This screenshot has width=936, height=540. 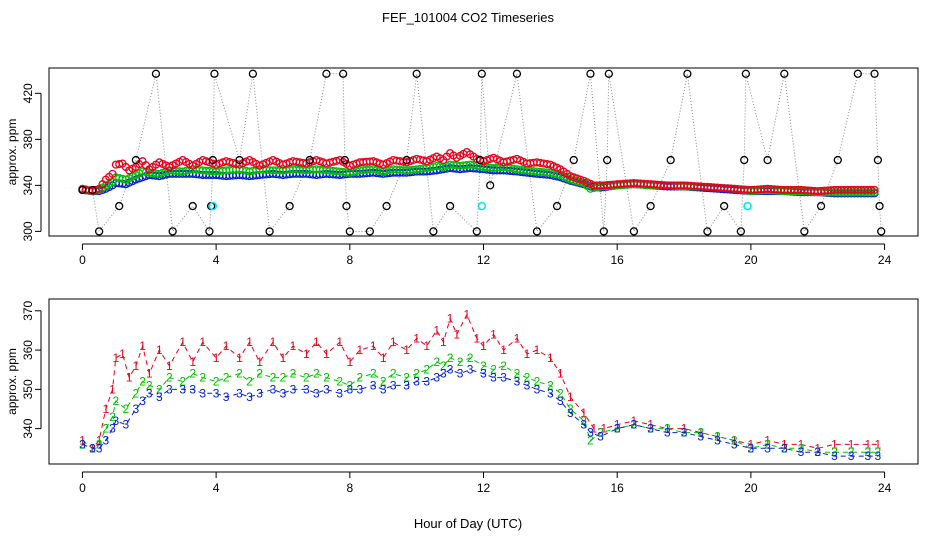 I want to click on y-tick-label: 420, so click(x=28, y=93).